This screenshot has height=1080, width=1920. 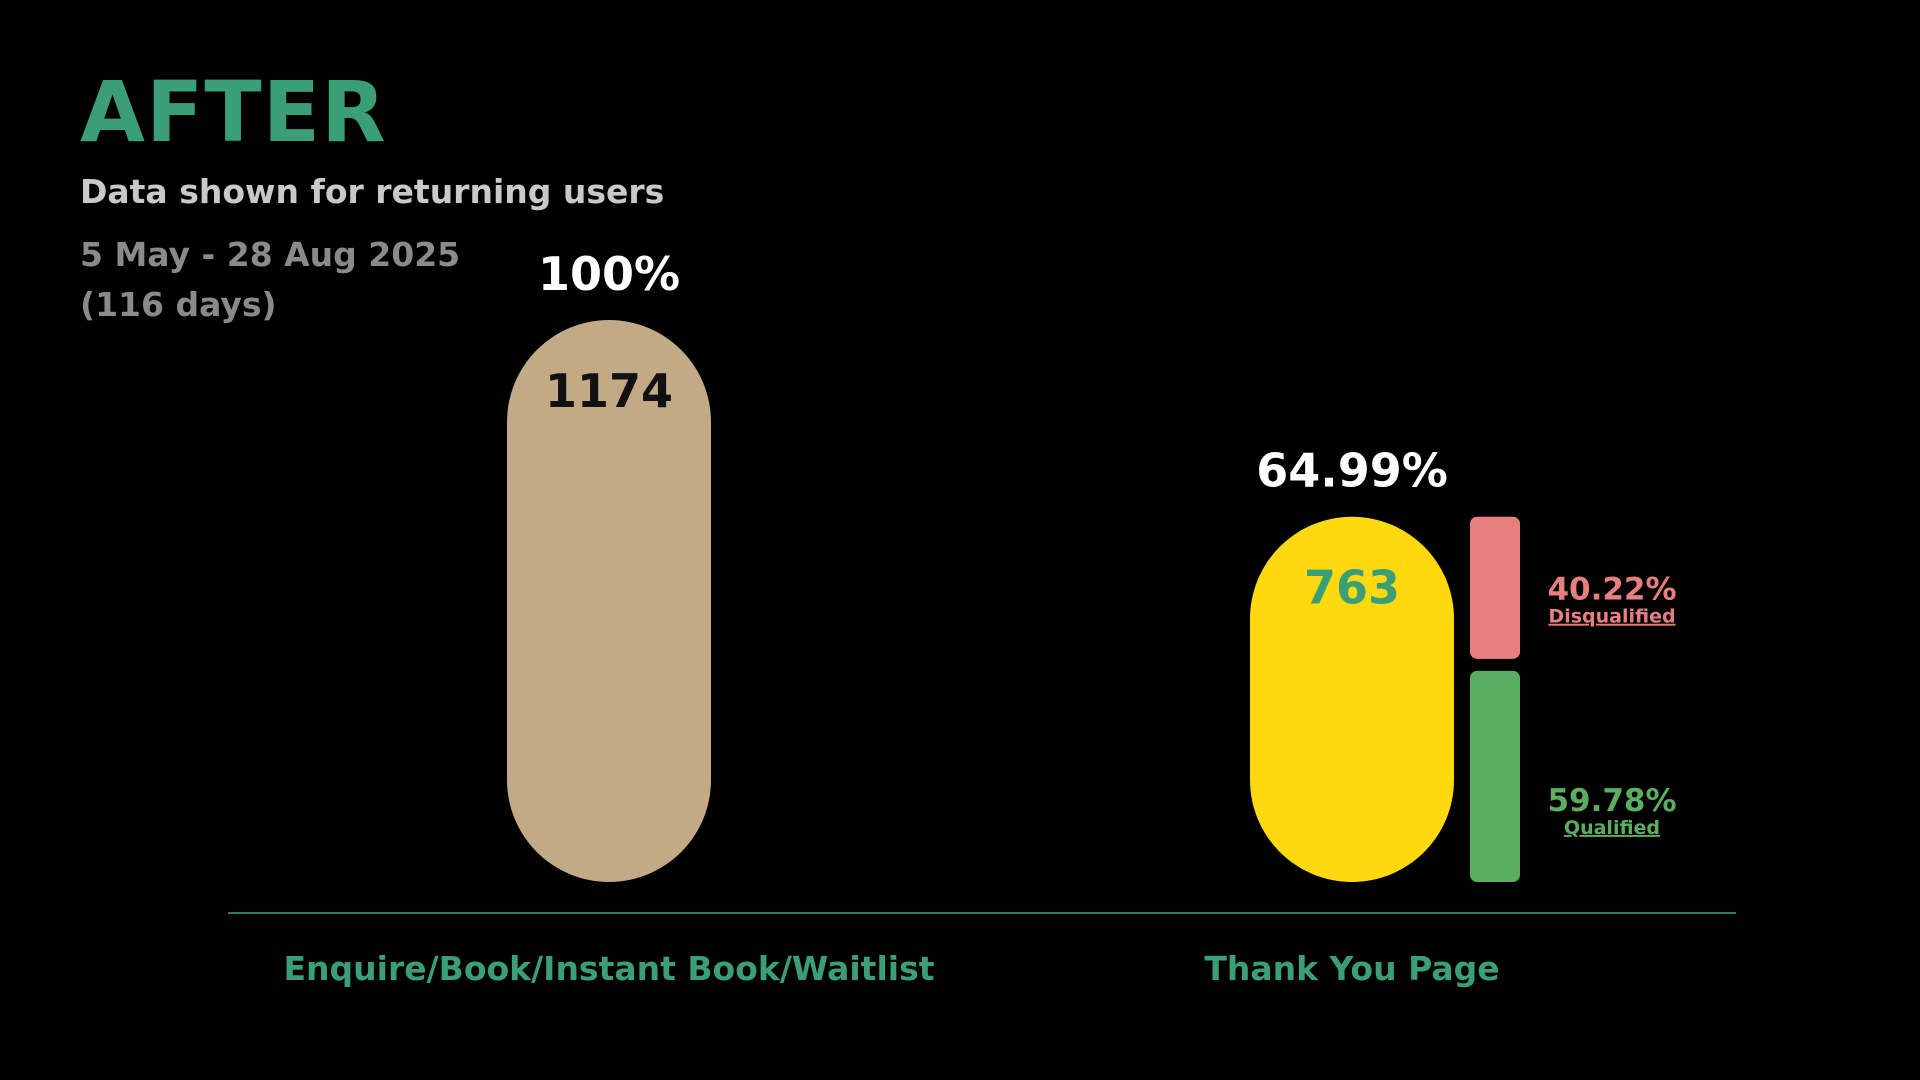 I want to click on segment-qualified, so click(x=1495, y=776).